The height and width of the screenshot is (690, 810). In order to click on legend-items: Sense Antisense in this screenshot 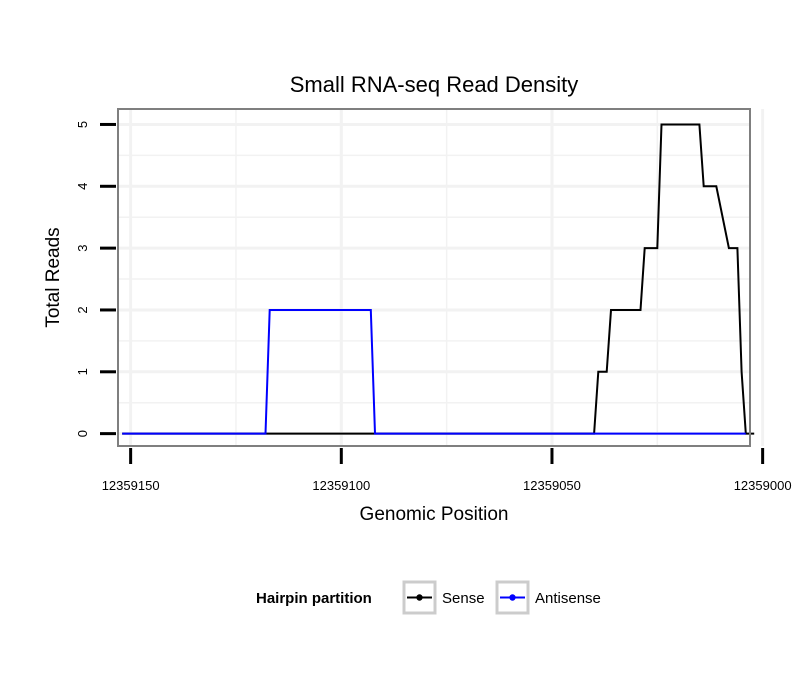, I will do `click(501, 597)`.